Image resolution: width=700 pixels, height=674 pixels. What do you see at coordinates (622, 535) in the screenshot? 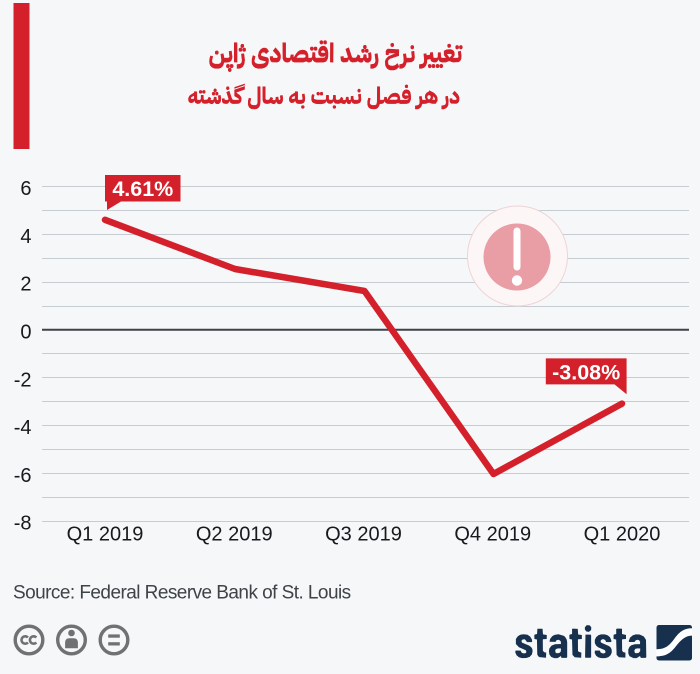
I see `svg-text: Q1 2020` at bounding box center [622, 535].